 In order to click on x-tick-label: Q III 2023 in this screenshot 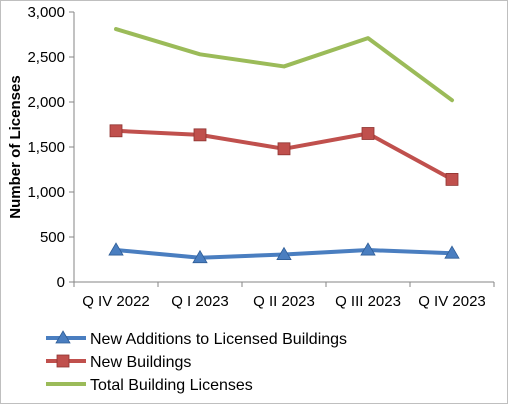, I will do `click(368, 301)`.